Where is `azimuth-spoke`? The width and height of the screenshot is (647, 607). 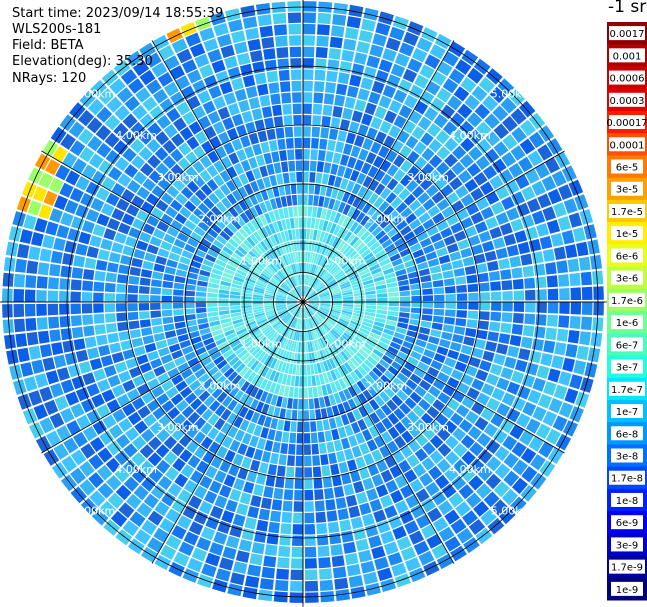
azimuth-spoke is located at coordinates (172, 377).